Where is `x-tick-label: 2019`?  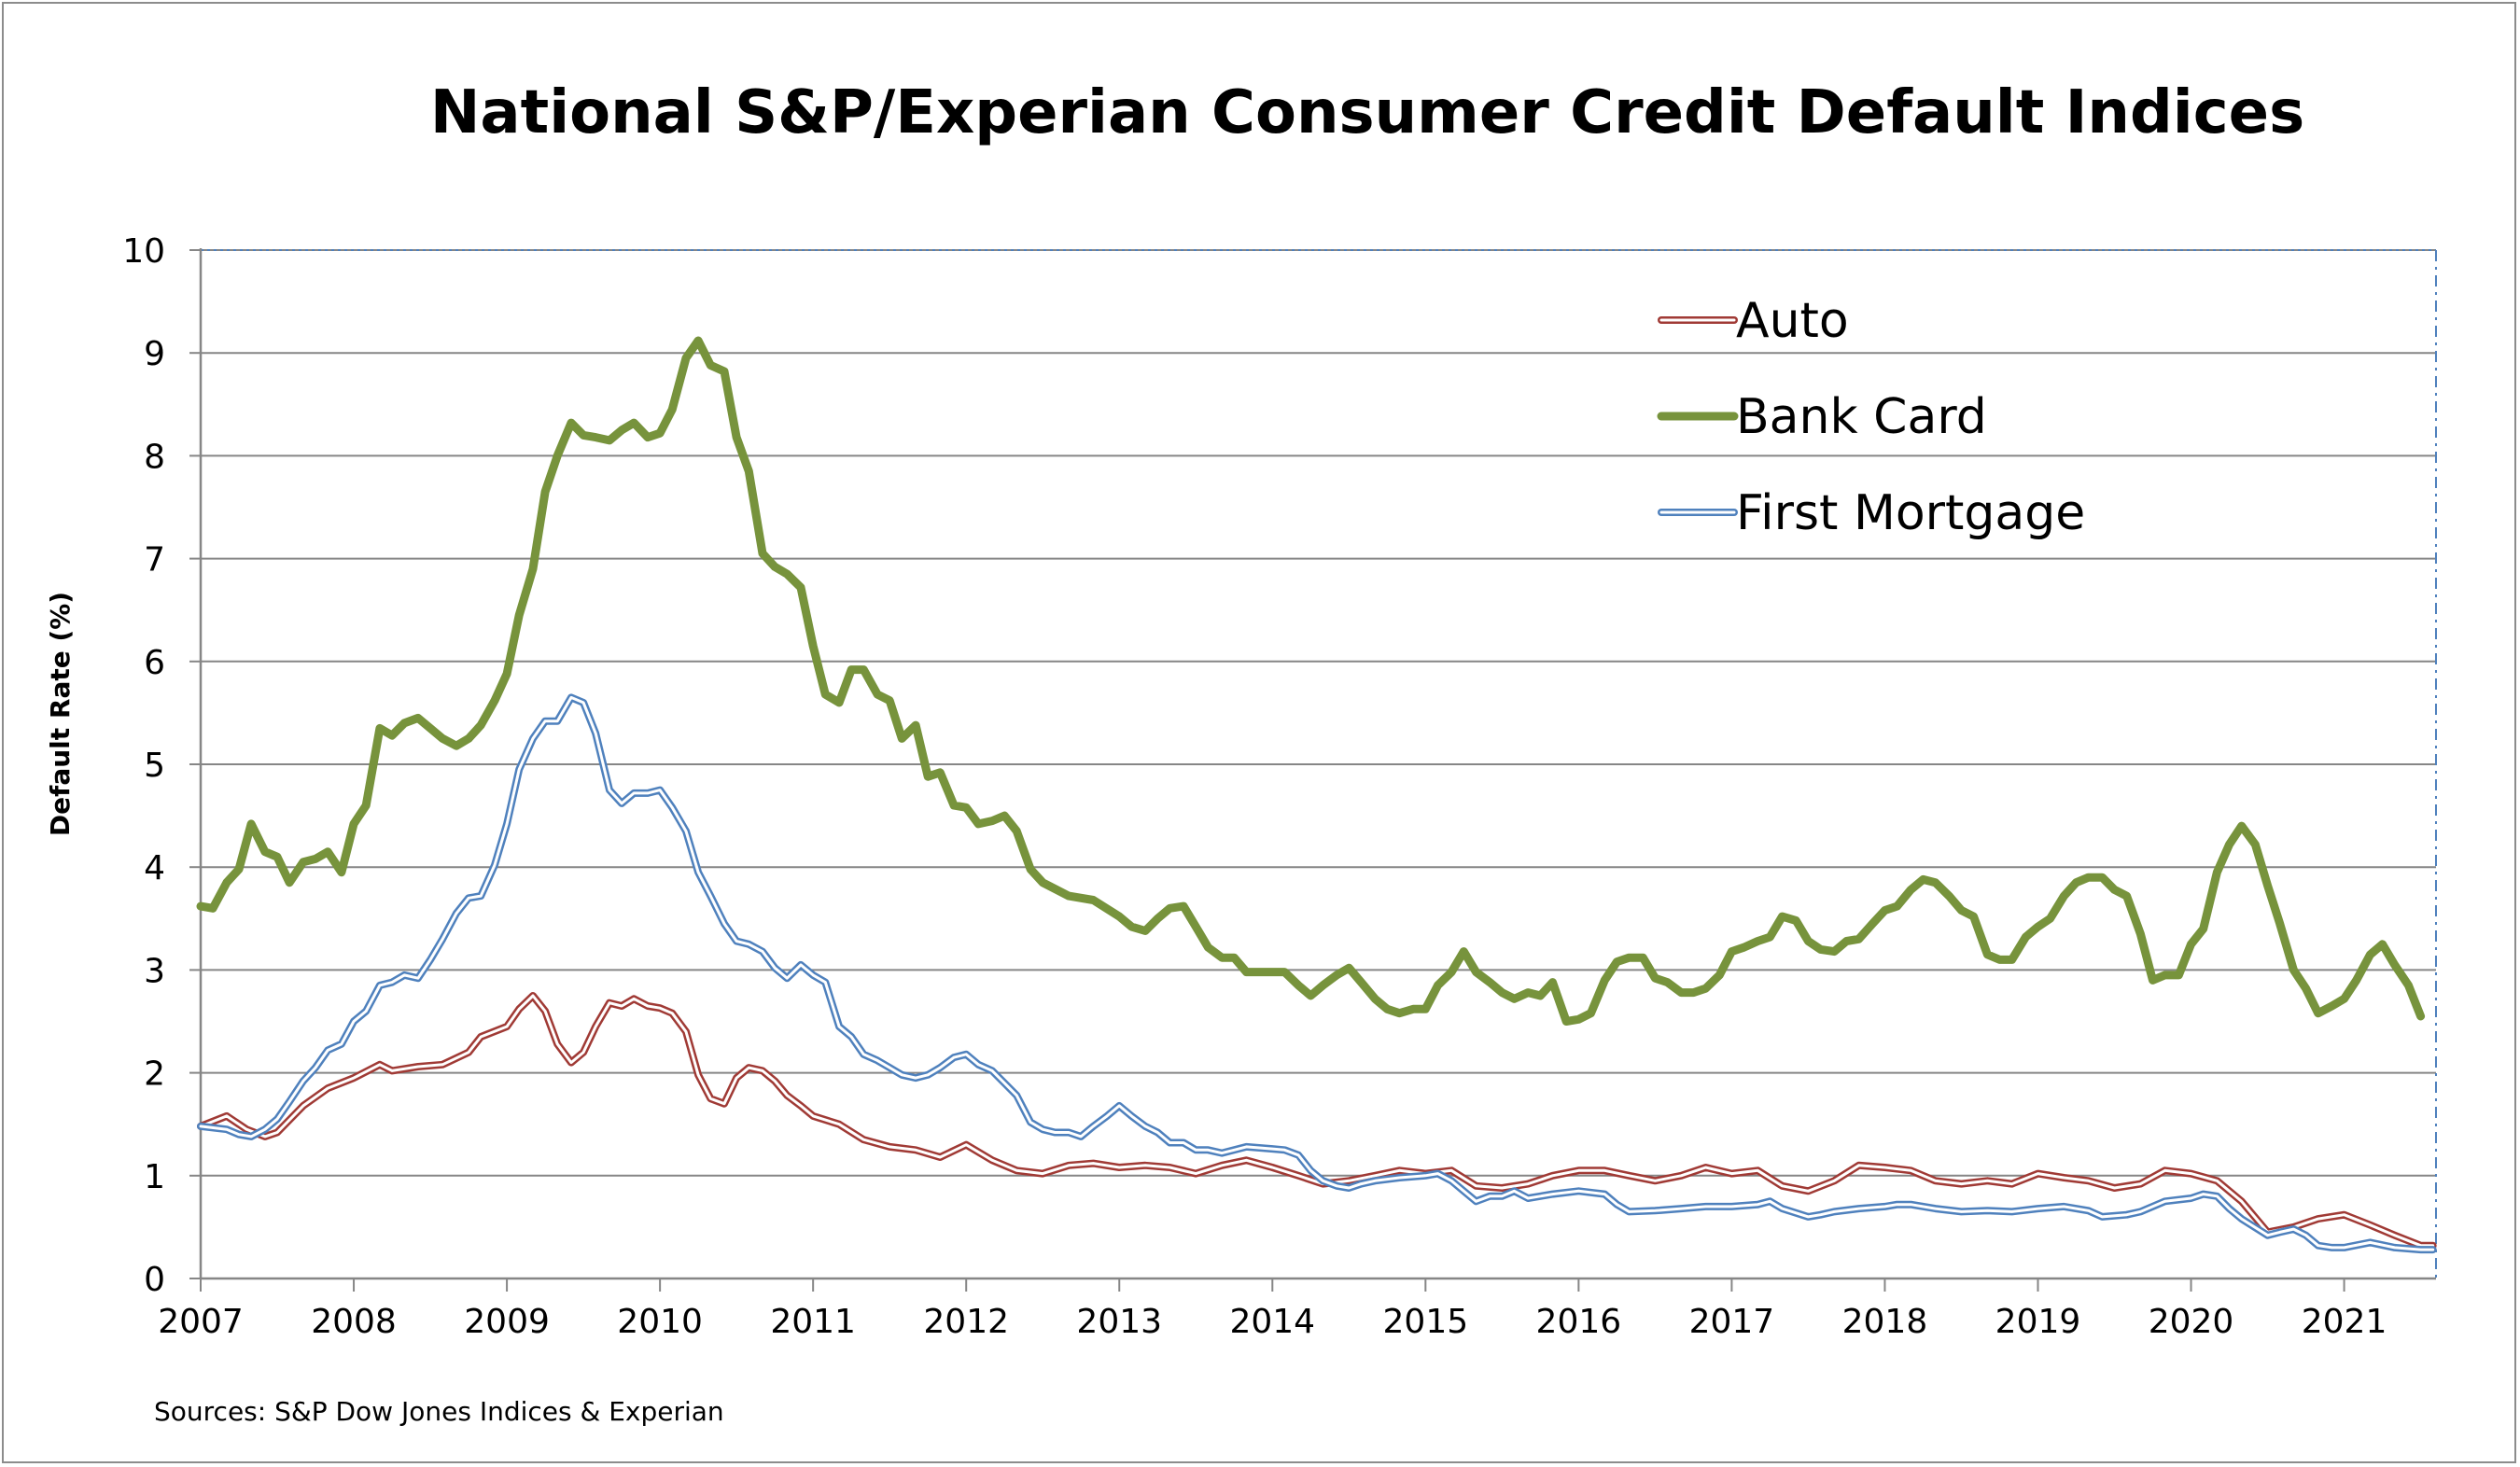 x-tick-label: 2019 is located at coordinates (2038, 1322).